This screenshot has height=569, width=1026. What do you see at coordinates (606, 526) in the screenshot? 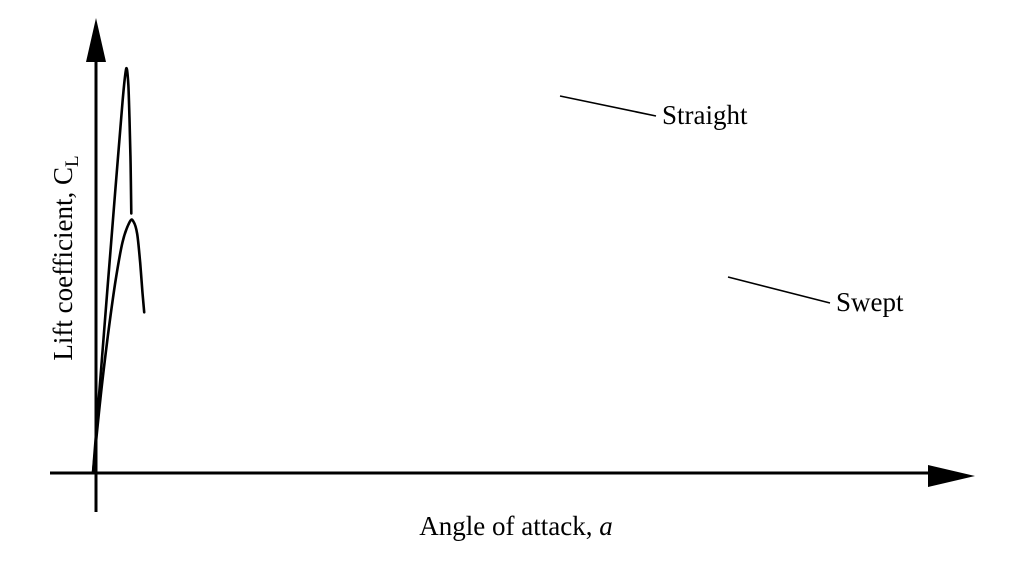
I see `x-axis-label-symbol: a` at bounding box center [606, 526].